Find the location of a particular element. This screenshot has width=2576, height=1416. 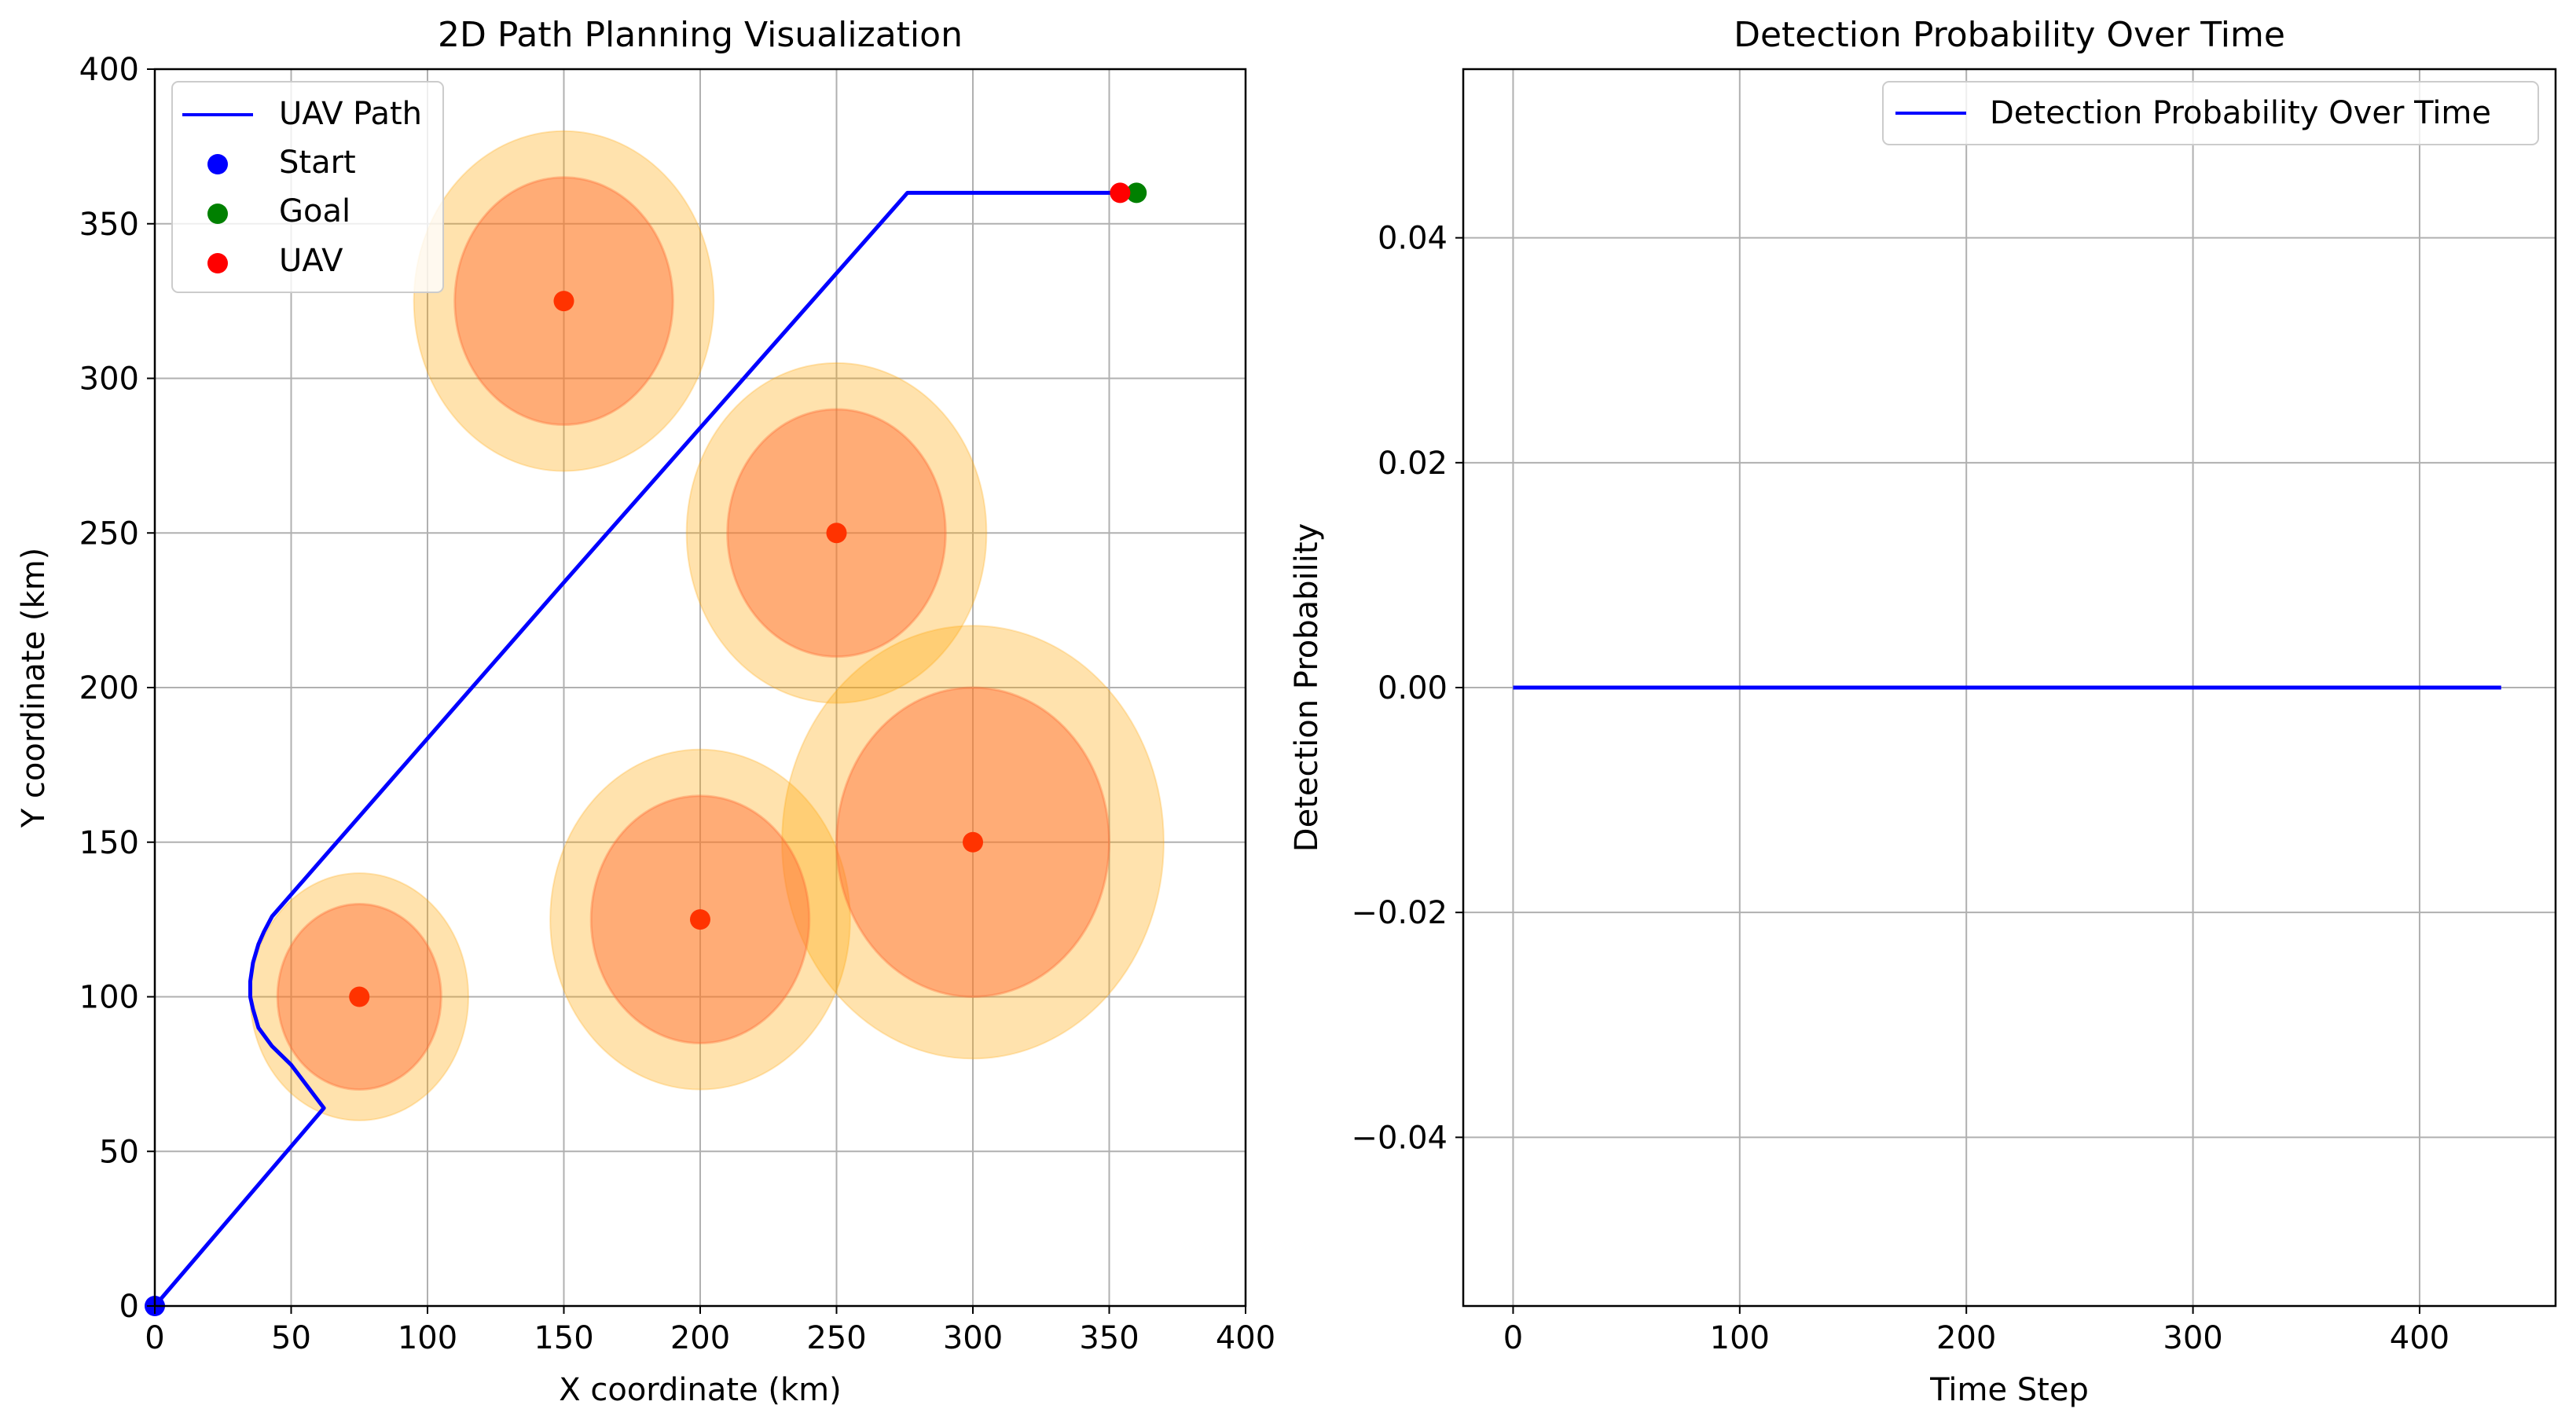

detection-x-tick-label: 300 is located at coordinates (2192, 1338).